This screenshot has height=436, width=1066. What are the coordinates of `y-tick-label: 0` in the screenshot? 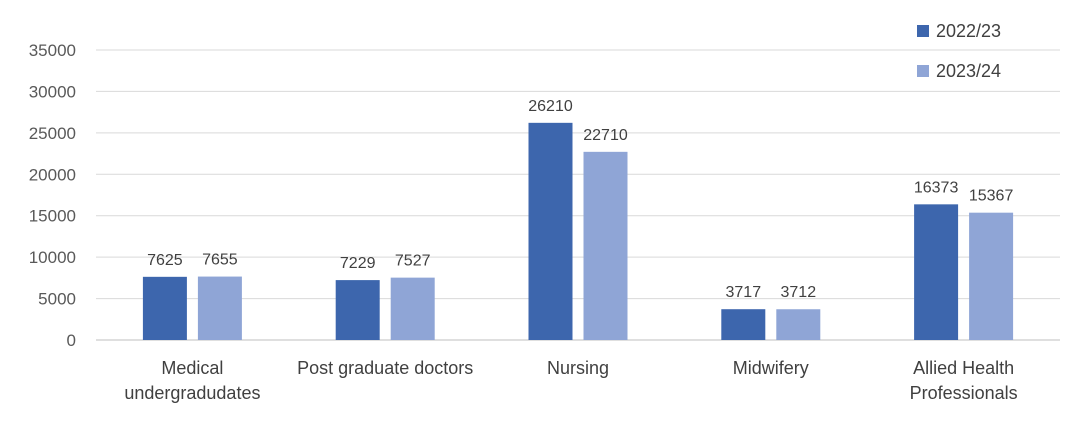 It's located at (71, 340).